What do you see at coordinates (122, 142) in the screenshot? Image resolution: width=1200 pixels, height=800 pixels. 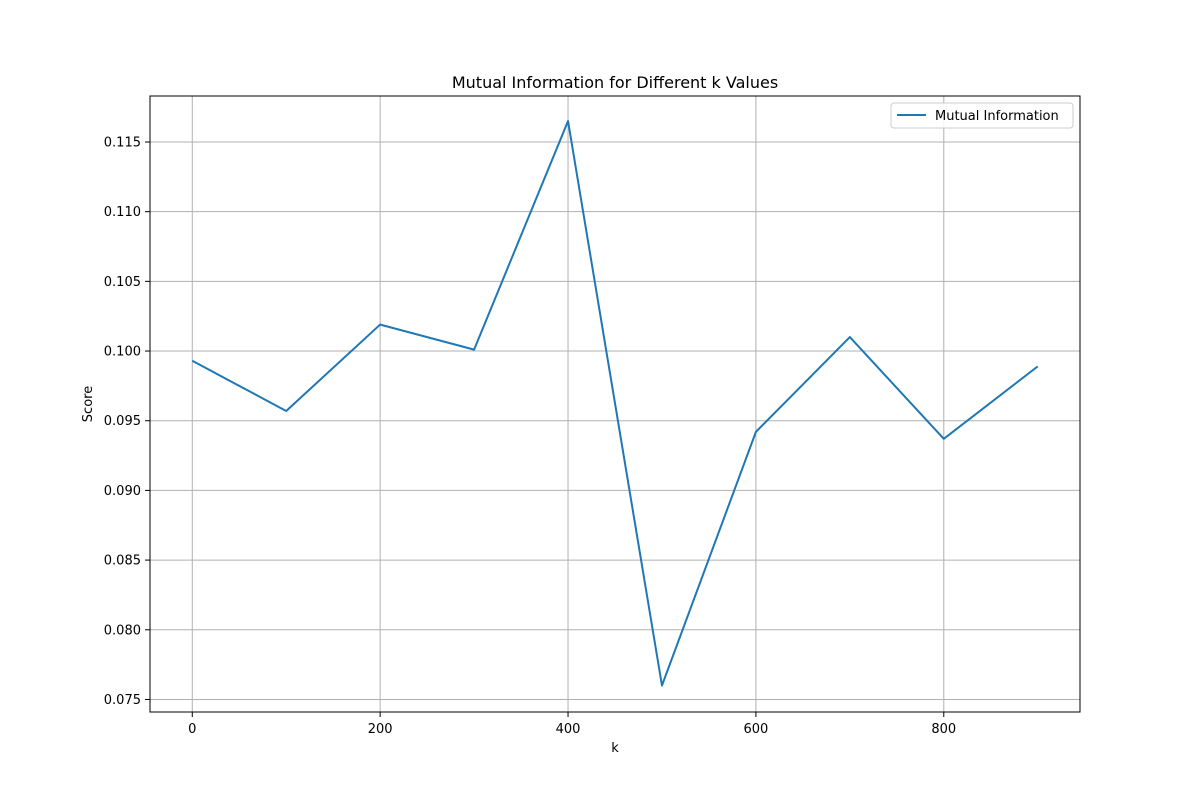 I see `y-tick-label: 0.115` at bounding box center [122, 142].